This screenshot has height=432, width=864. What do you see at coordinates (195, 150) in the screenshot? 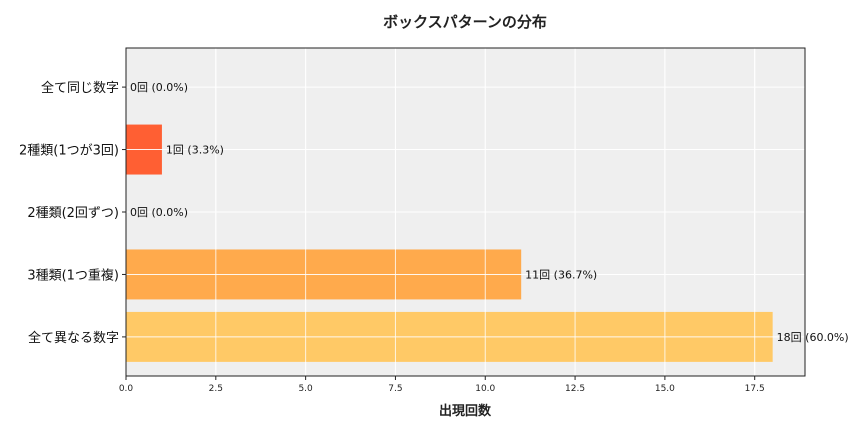
I see `data-label: 1回 (3.3%)` at bounding box center [195, 150].